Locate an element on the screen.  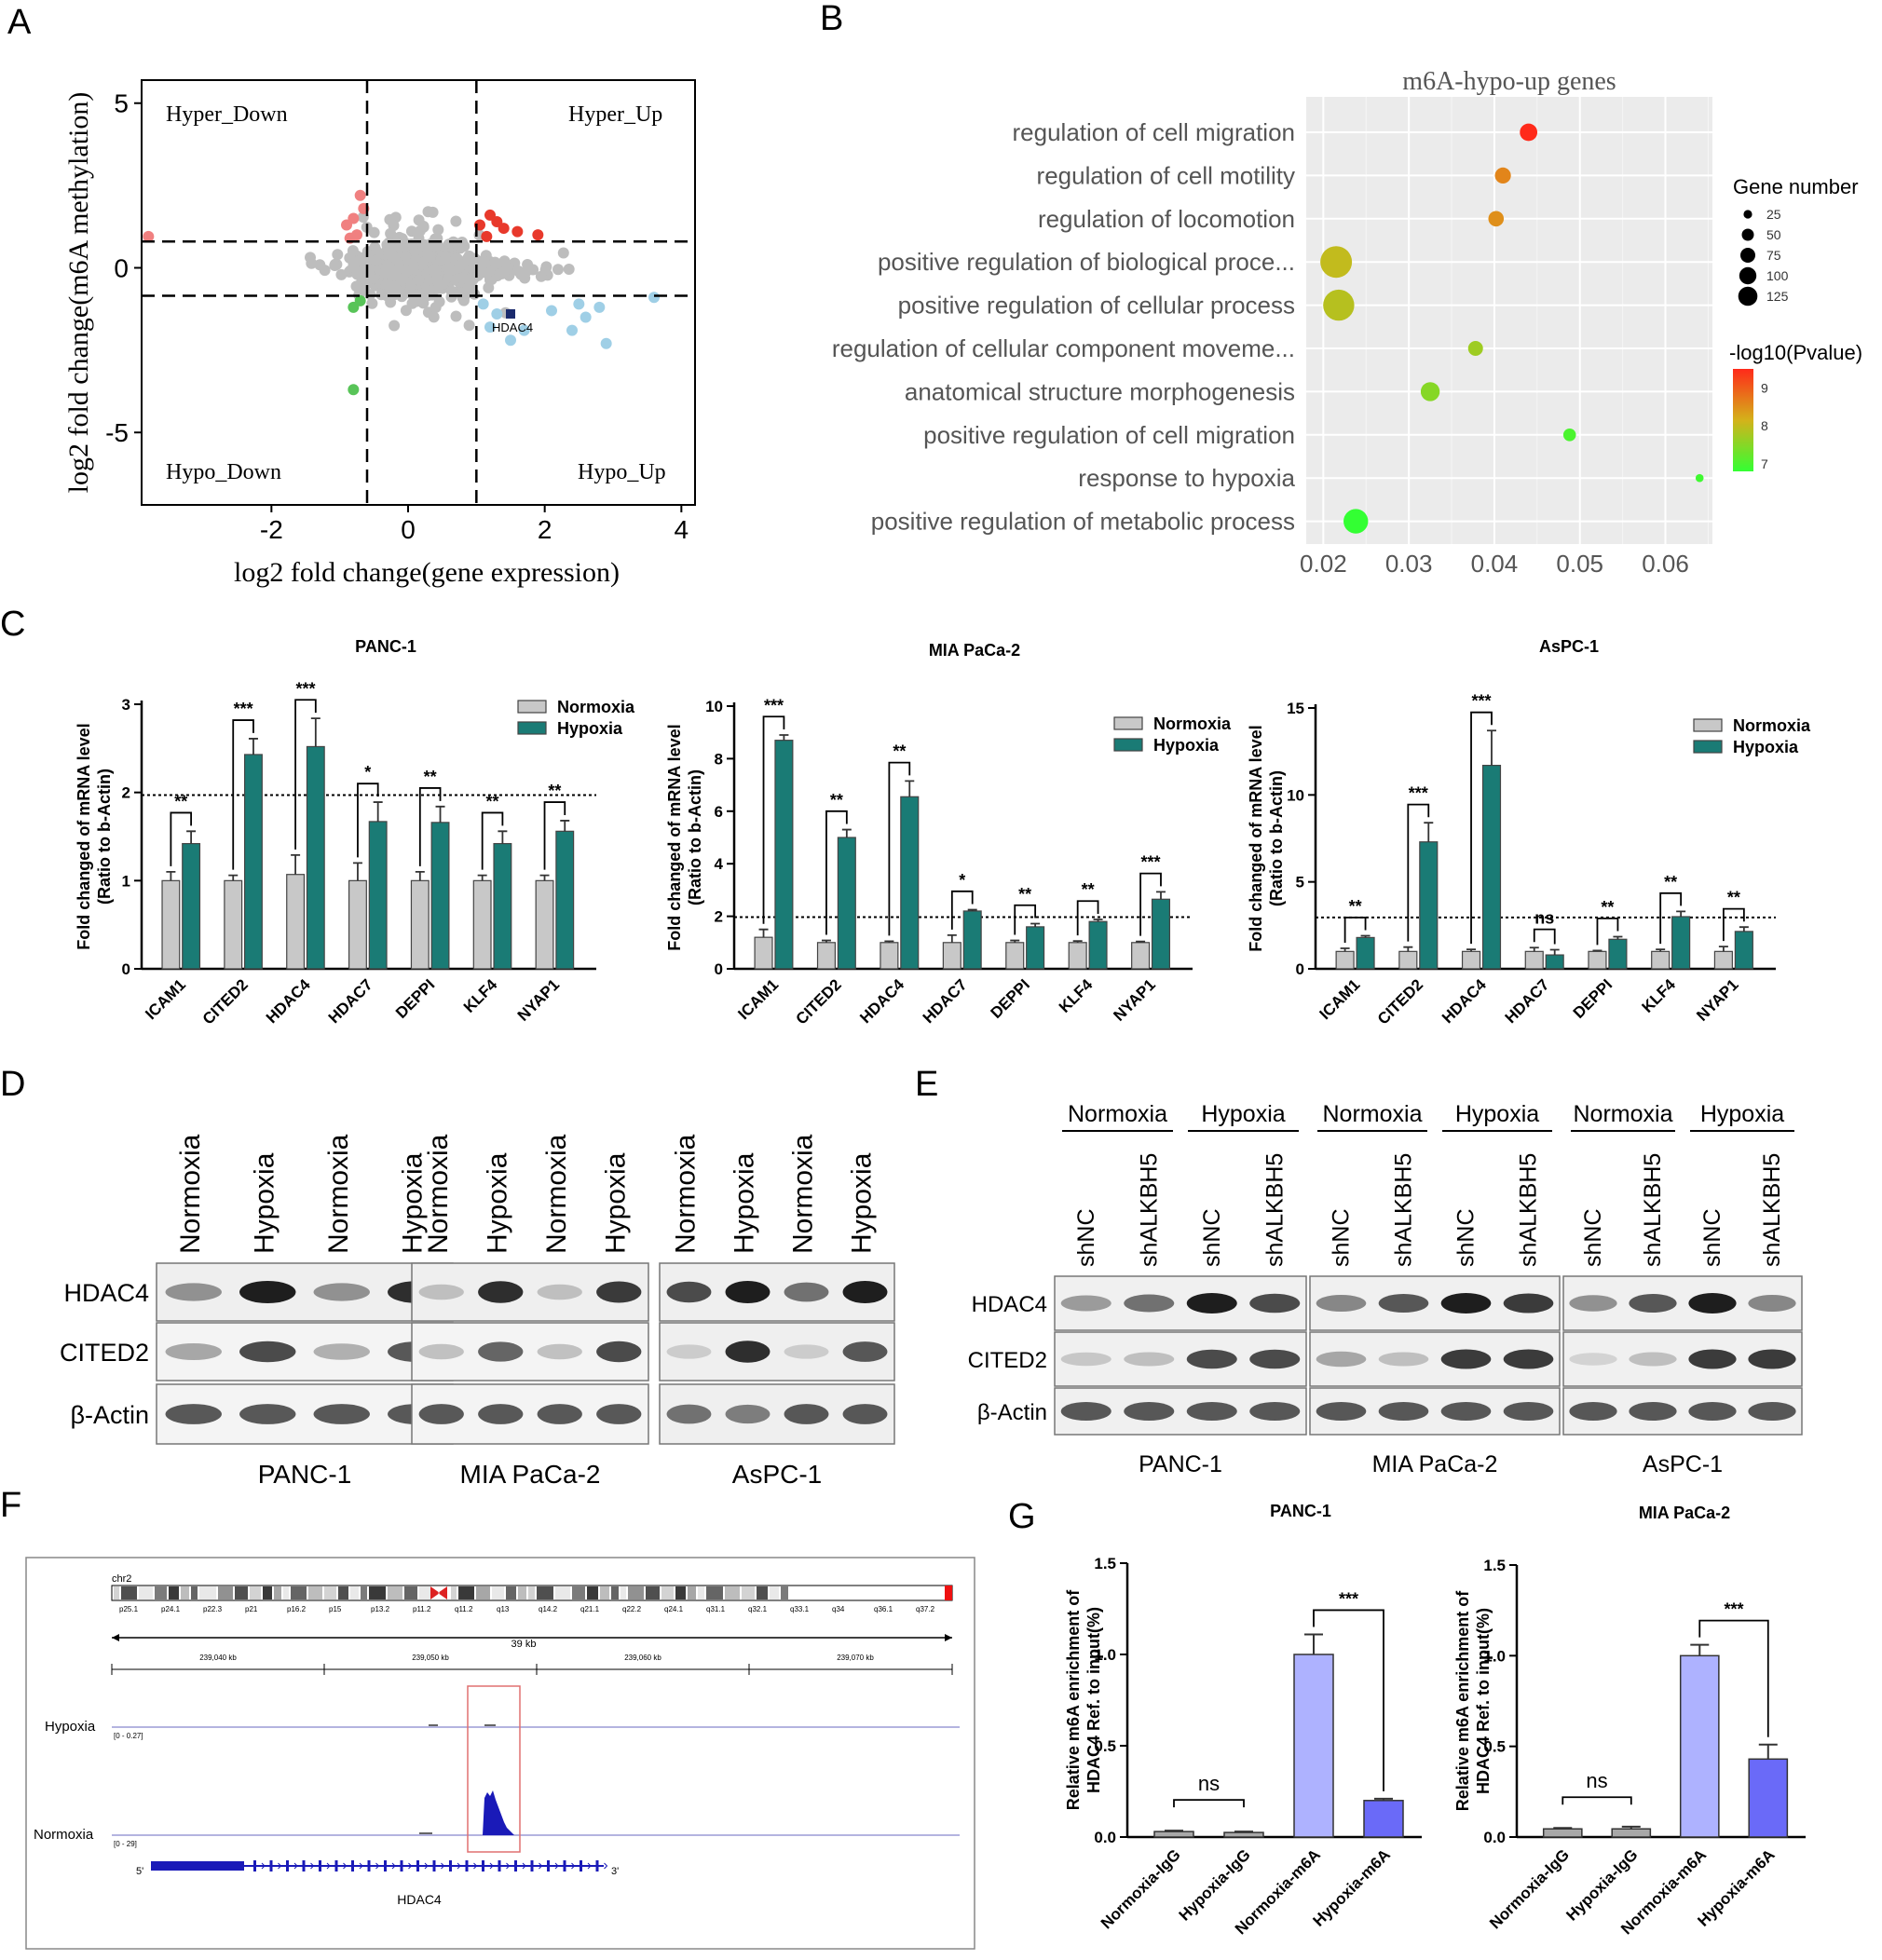
lane-label: Hypoxia is located at coordinates (497, 1203).